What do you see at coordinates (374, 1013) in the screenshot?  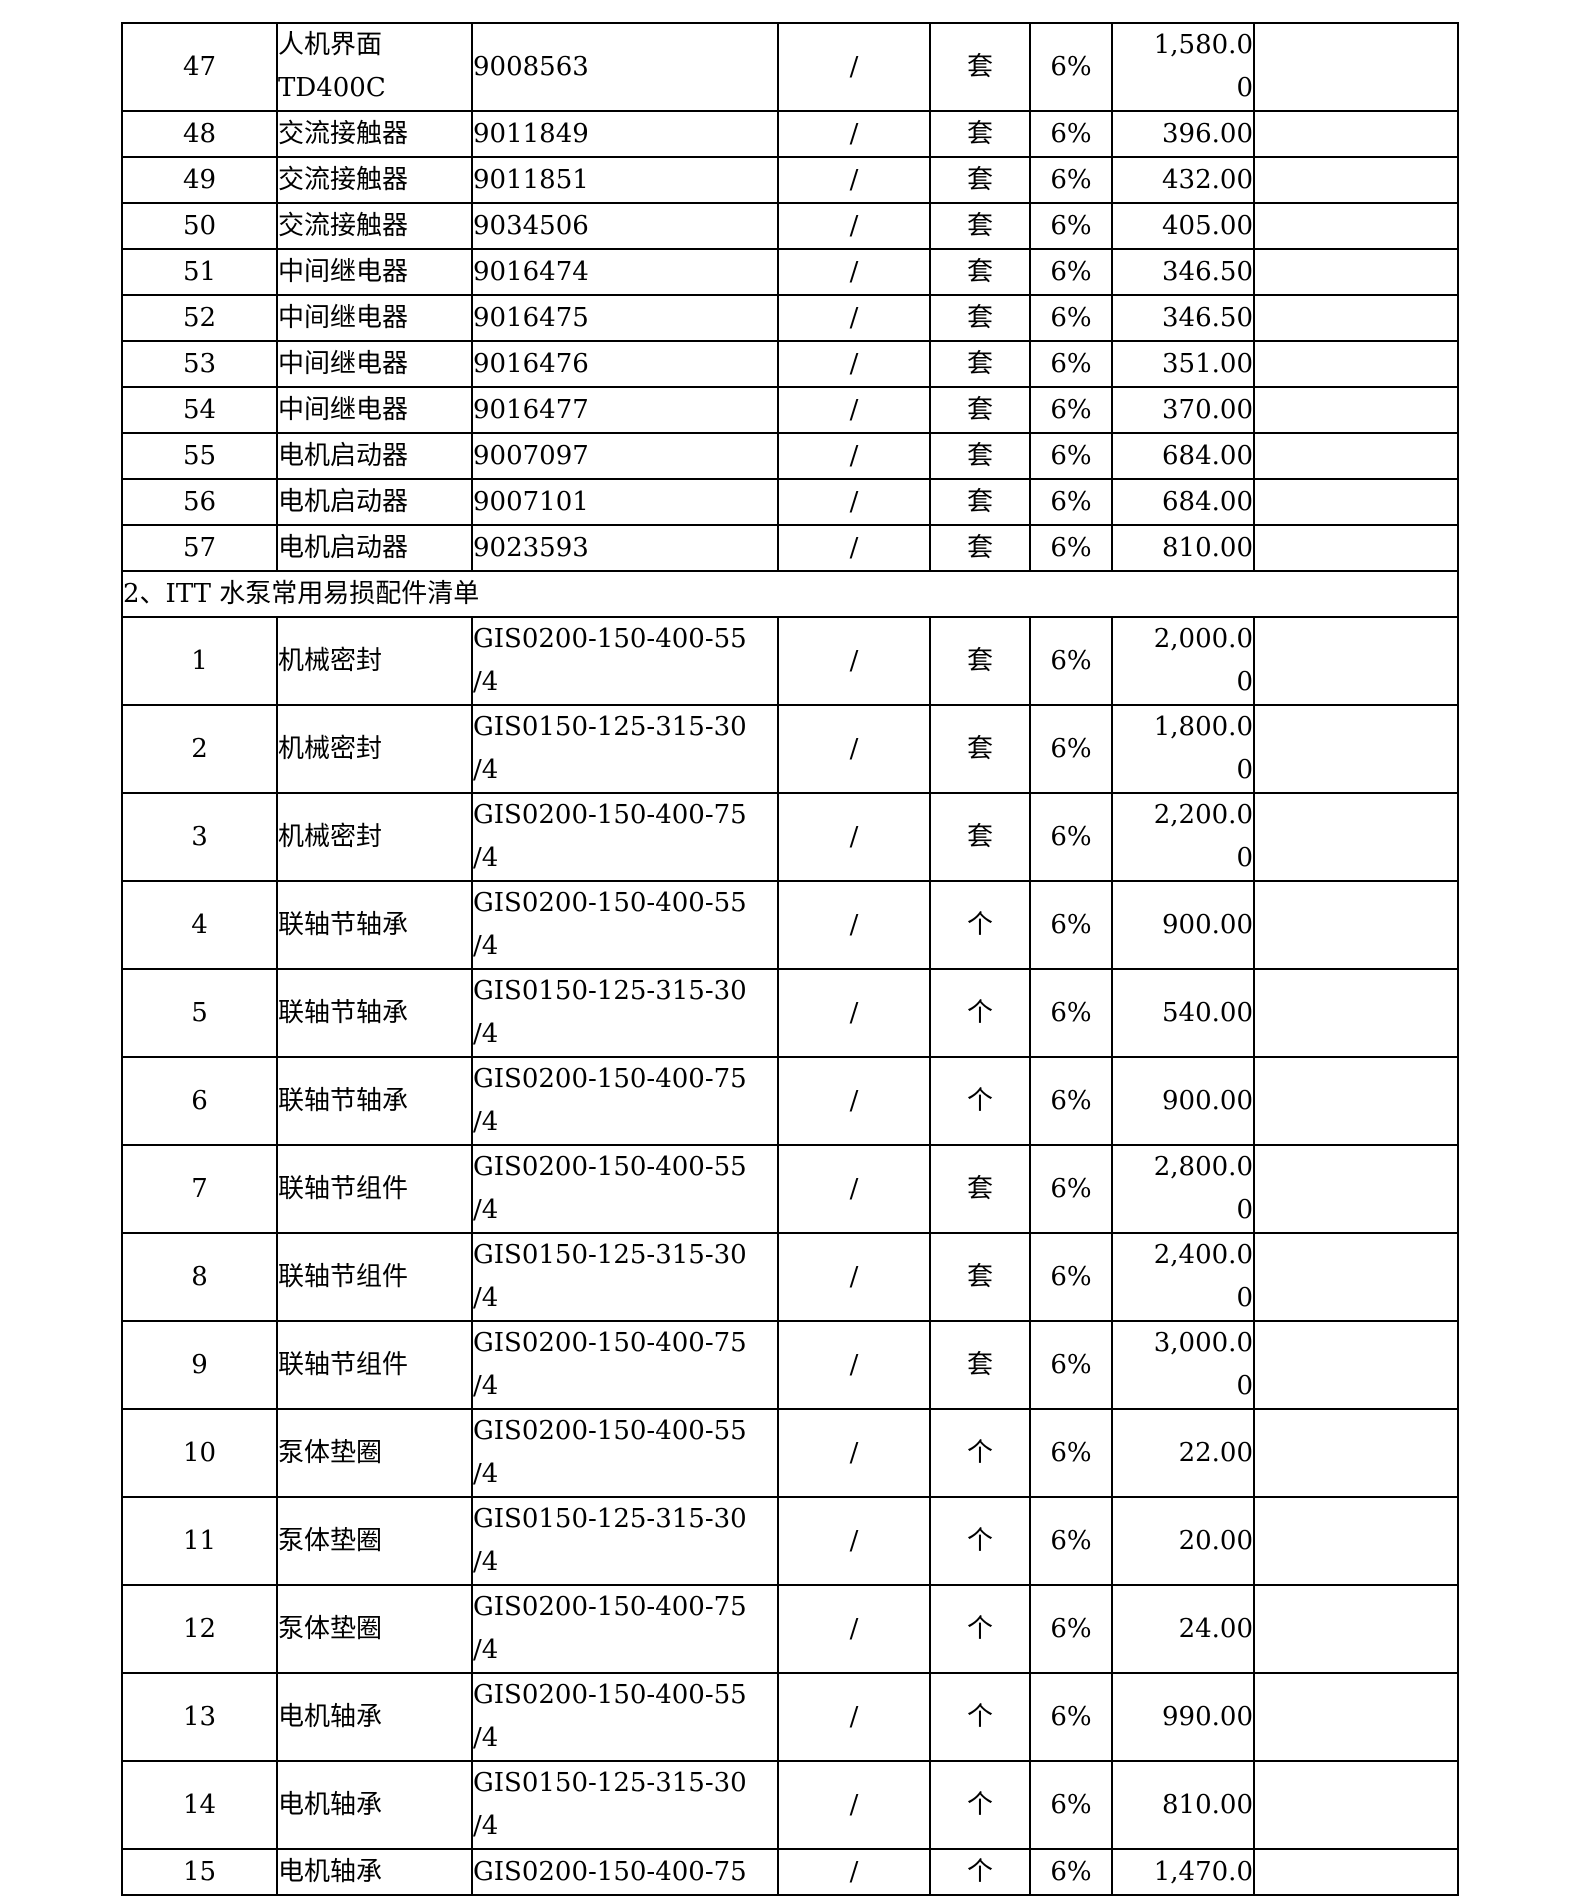 I see `cell-name: 联轴节轴承` at bounding box center [374, 1013].